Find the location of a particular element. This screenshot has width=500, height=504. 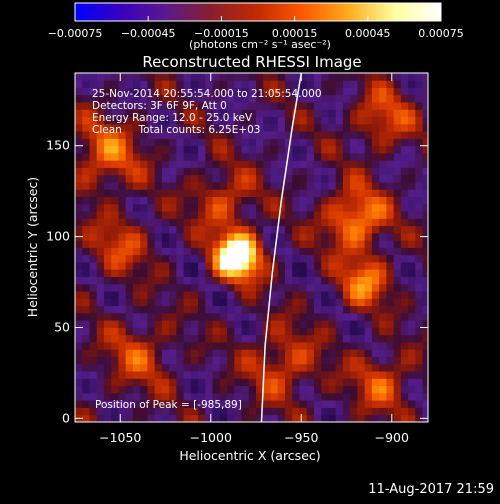

y-tick-label: 0 is located at coordinates (66, 417).